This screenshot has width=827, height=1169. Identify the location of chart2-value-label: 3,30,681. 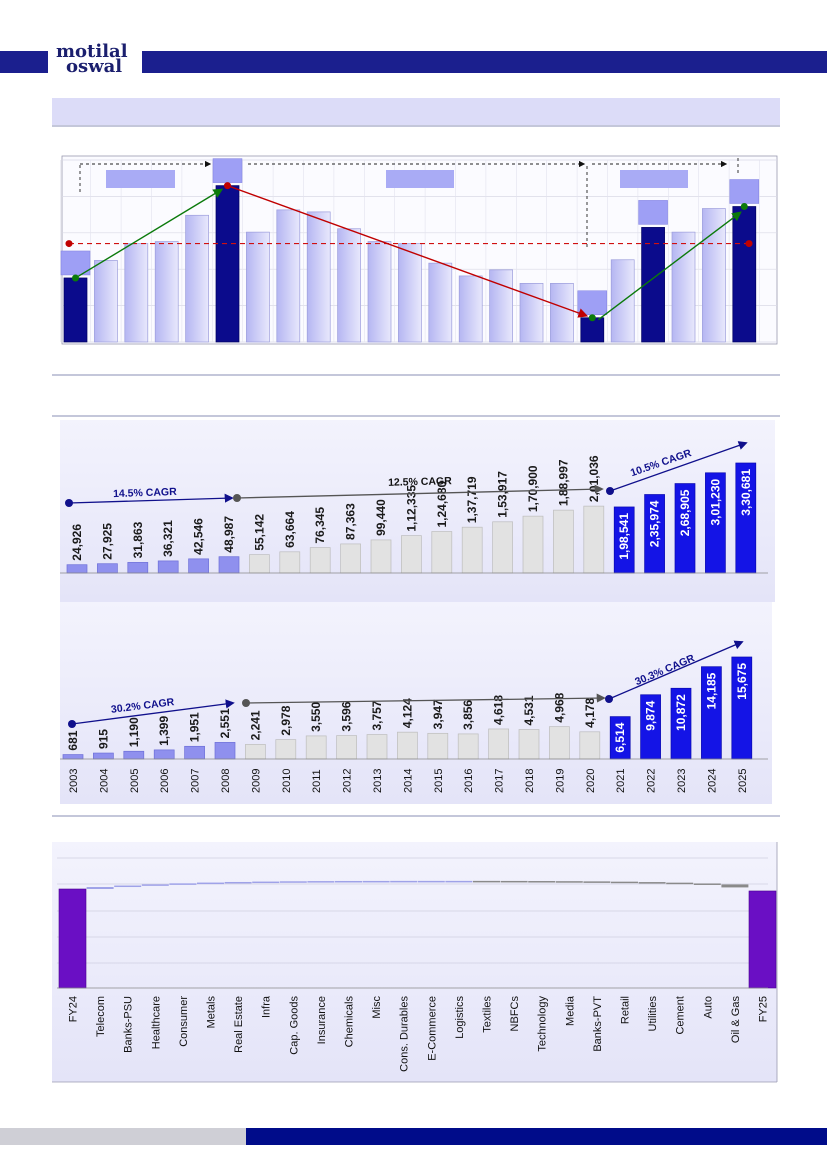
(746, 492).